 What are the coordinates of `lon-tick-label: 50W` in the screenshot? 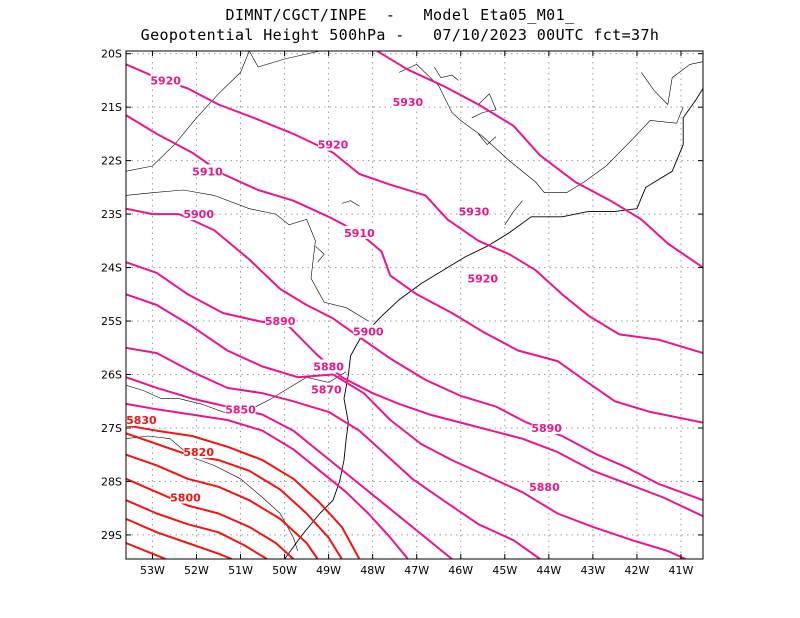 It's located at (284, 570).